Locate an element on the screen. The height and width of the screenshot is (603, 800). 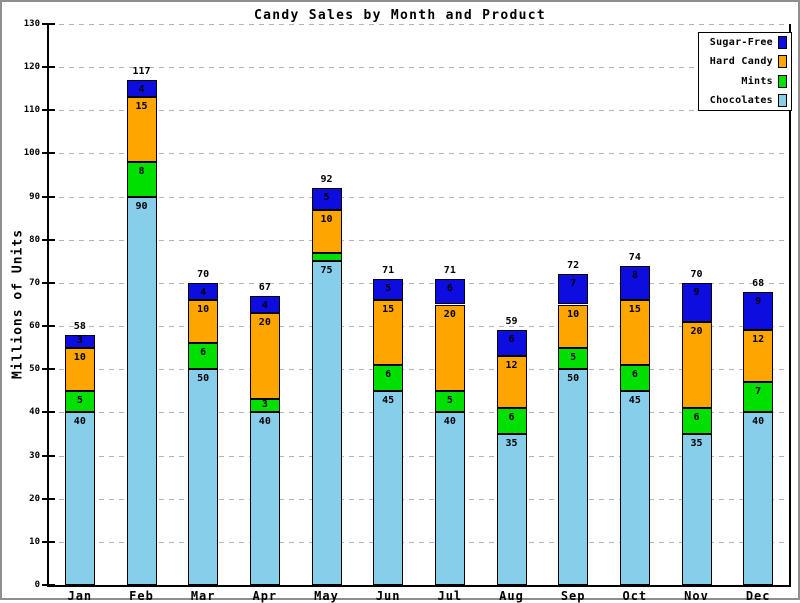
bar-total-label: 58 is located at coordinates (79, 326).